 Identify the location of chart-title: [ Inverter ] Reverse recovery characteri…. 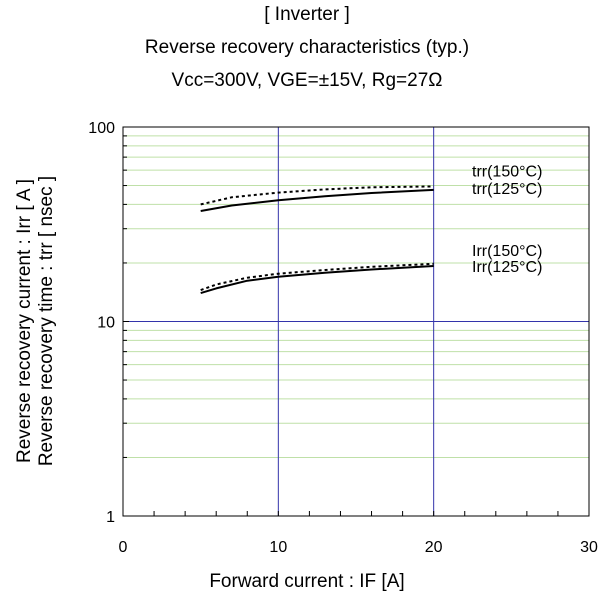
(307, 47).